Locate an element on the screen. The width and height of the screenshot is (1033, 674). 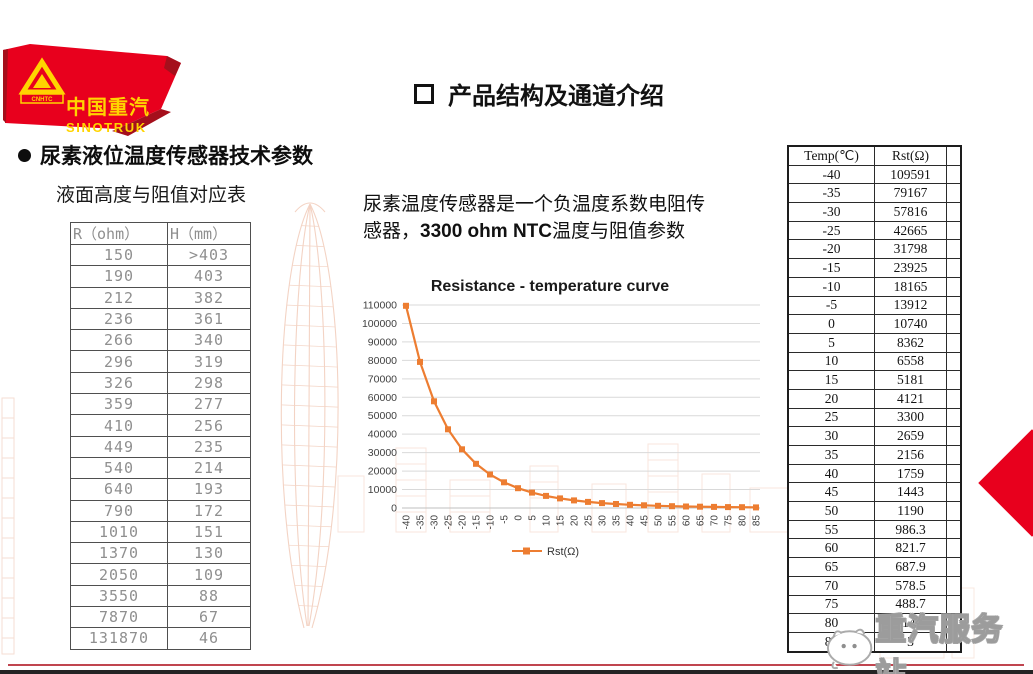
table-row: 7870 67 is located at coordinates (160, 617).